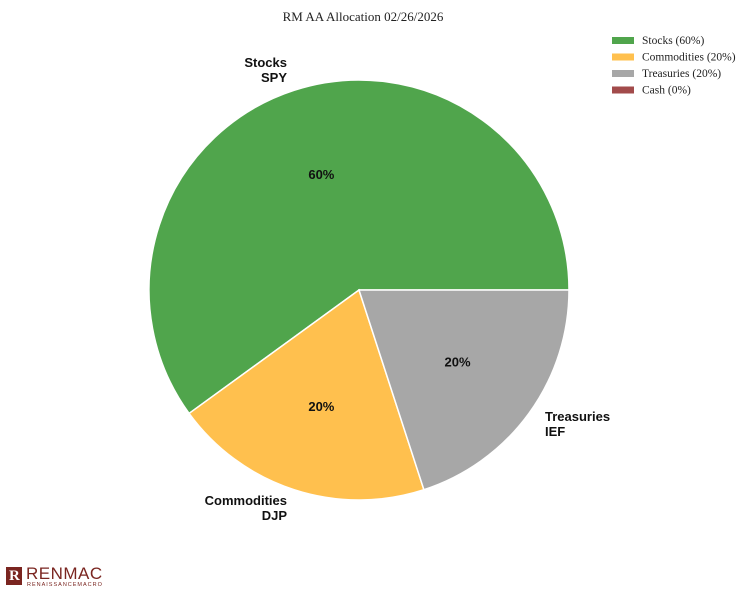 Image resolution: width=750 pixels, height=595 pixels. I want to click on category-label-stocks: Stocks, so click(265, 62).